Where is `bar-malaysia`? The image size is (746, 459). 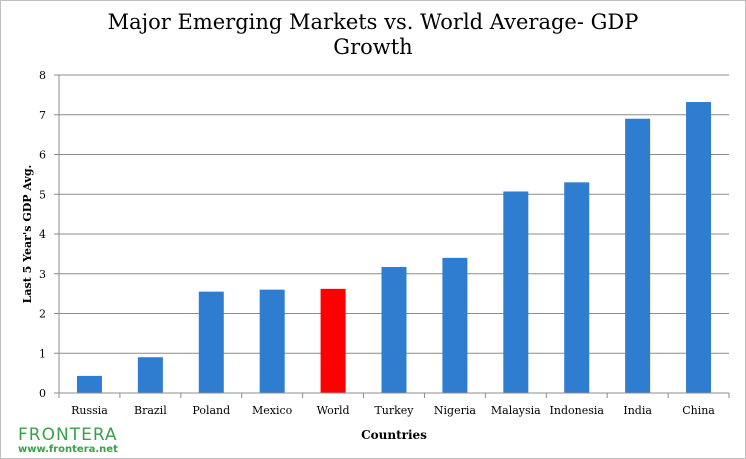 bar-malaysia is located at coordinates (516, 292).